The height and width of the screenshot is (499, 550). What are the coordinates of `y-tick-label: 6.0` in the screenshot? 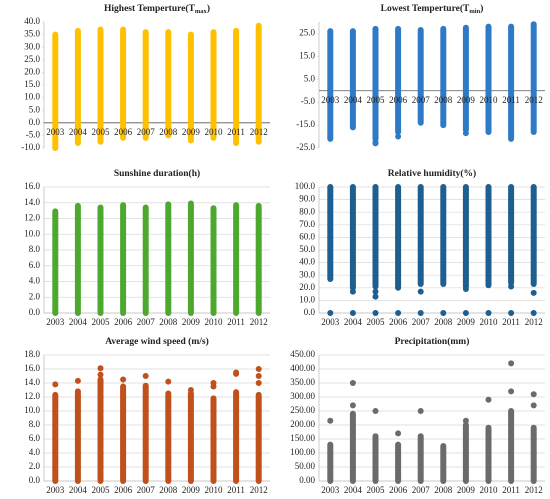 It's located at (35, 265).